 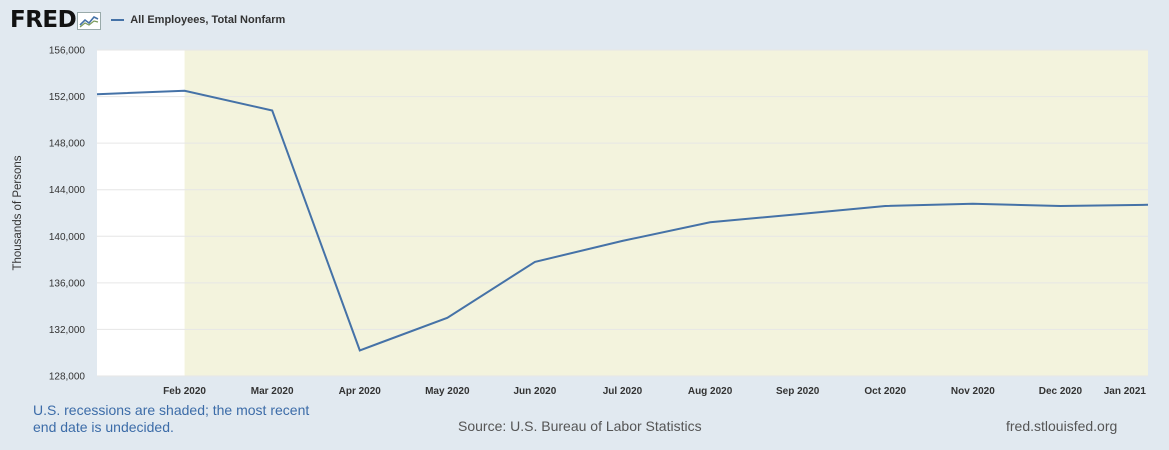 I want to click on fred-url-link: fred.stlouisfed.org, so click(x=1062, y=426).